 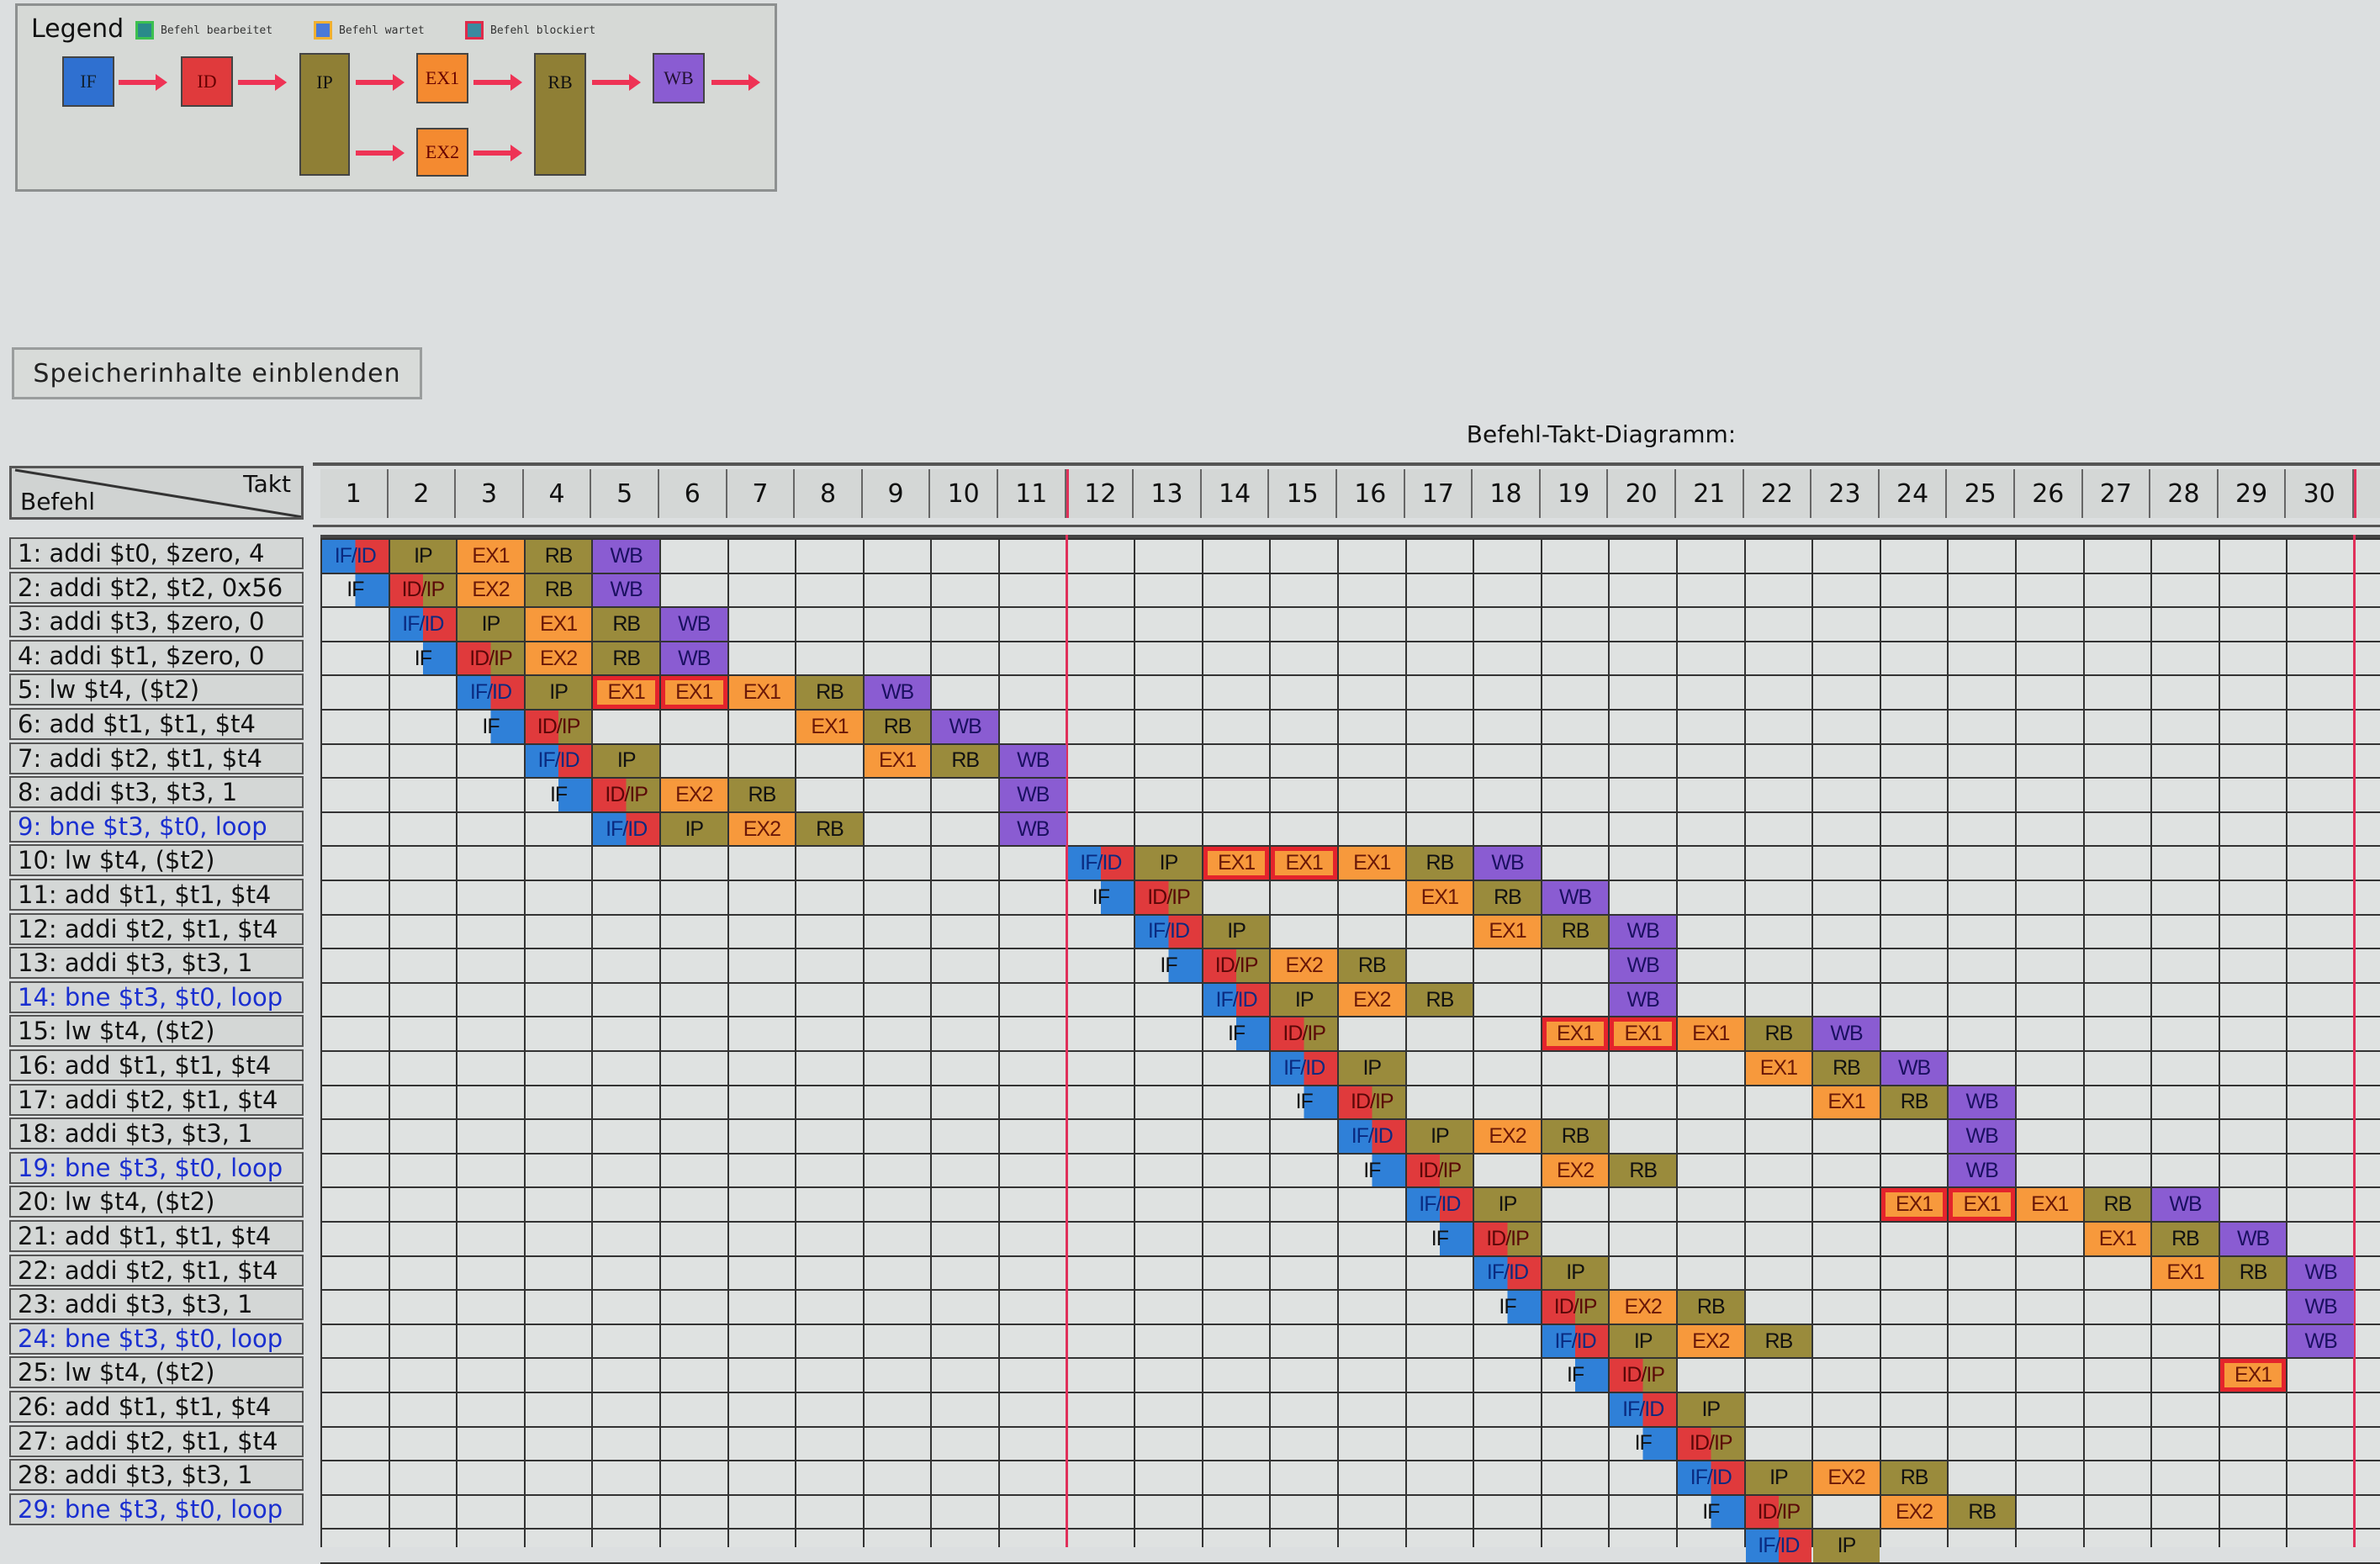 What do you see at coordinates (156, 895) in the screenshot?
I see `instruction-label: 11: add $t1, $t1, $t4` at bounding box center [156, 895].